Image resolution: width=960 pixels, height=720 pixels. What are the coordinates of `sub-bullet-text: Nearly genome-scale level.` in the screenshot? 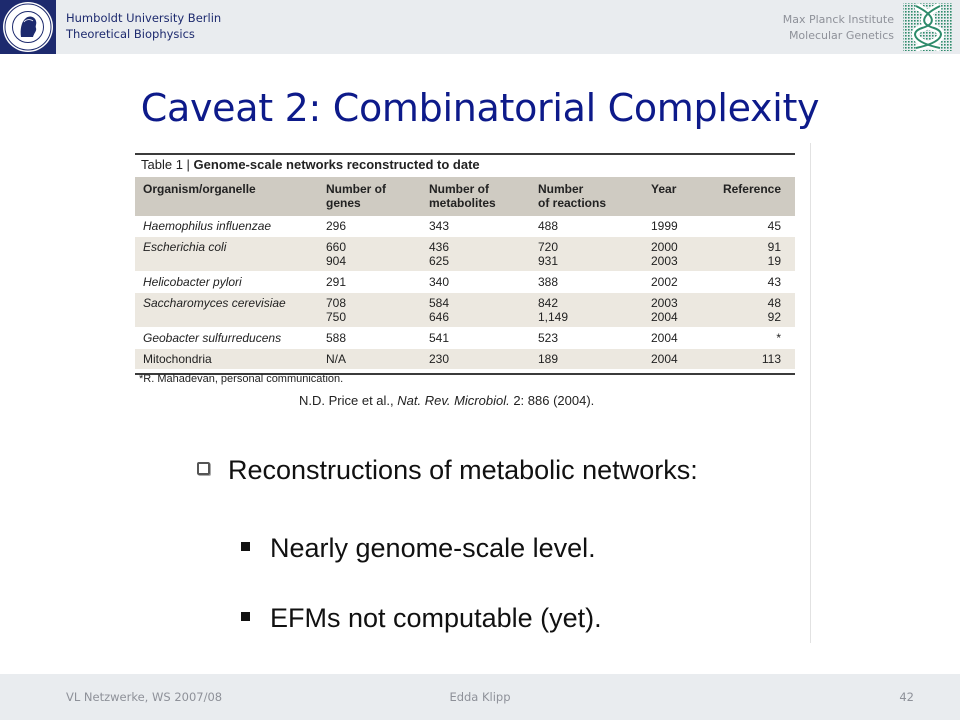 It's located at (433, 548).